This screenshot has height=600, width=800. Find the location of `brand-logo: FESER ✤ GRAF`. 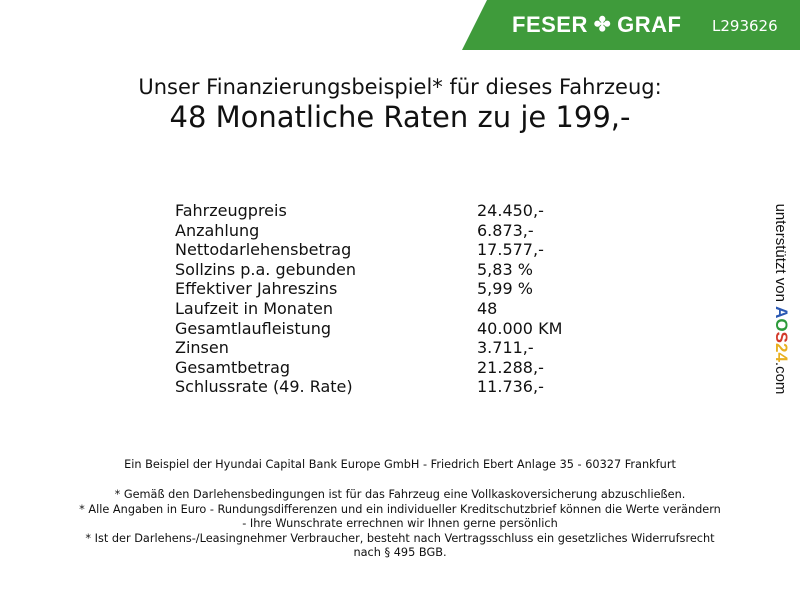

brand-logo: FESER ✤ GRAF is located at coordinates (596, 25).